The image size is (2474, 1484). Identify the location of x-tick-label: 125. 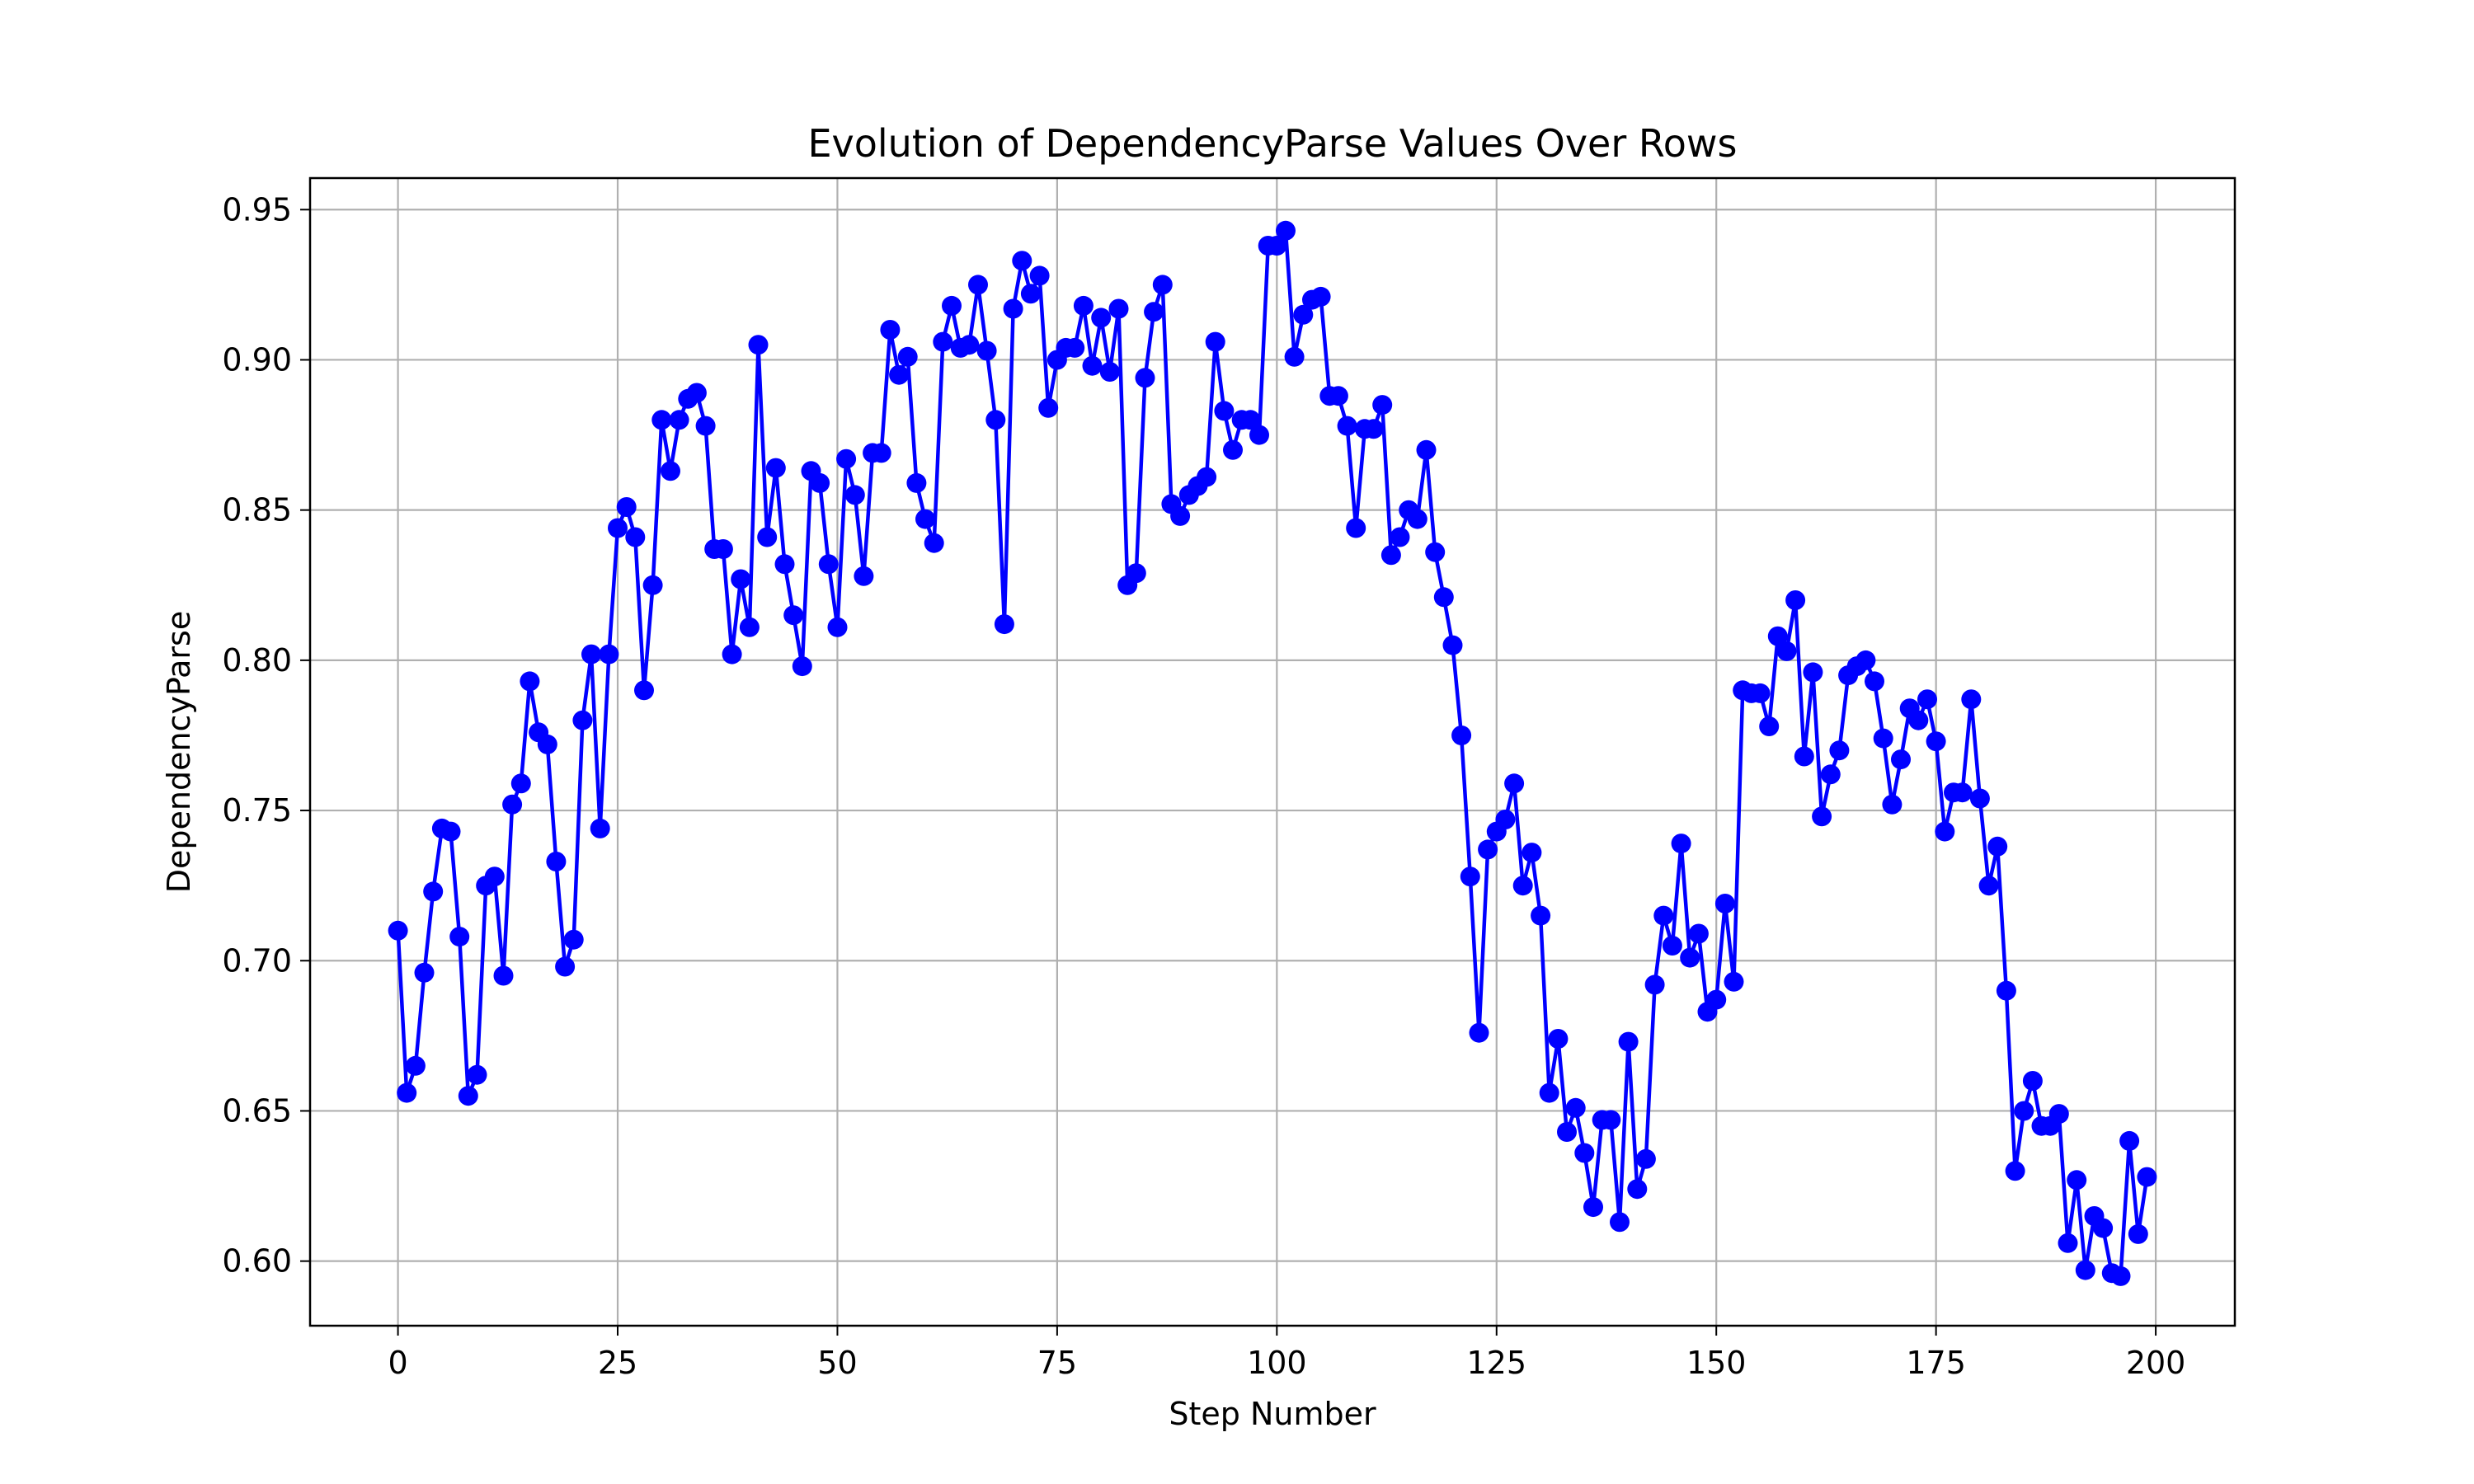
(1497, 1363).